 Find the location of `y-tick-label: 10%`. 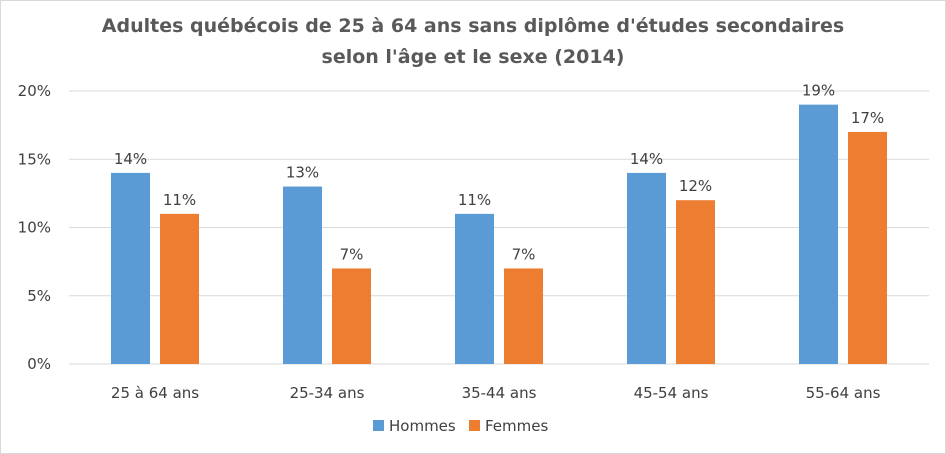

y-tick-label: 10% is located at coordinates (34, 228).